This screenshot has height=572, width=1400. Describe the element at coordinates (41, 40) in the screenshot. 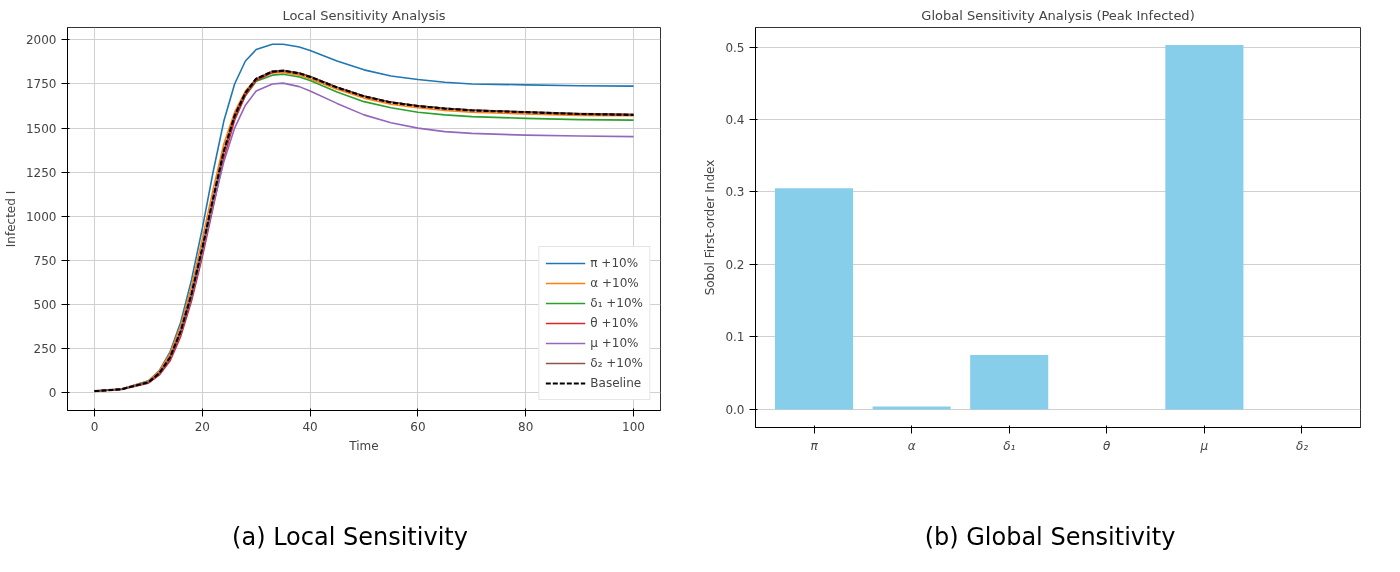

I see `y-tick-label: 2000` at that location.